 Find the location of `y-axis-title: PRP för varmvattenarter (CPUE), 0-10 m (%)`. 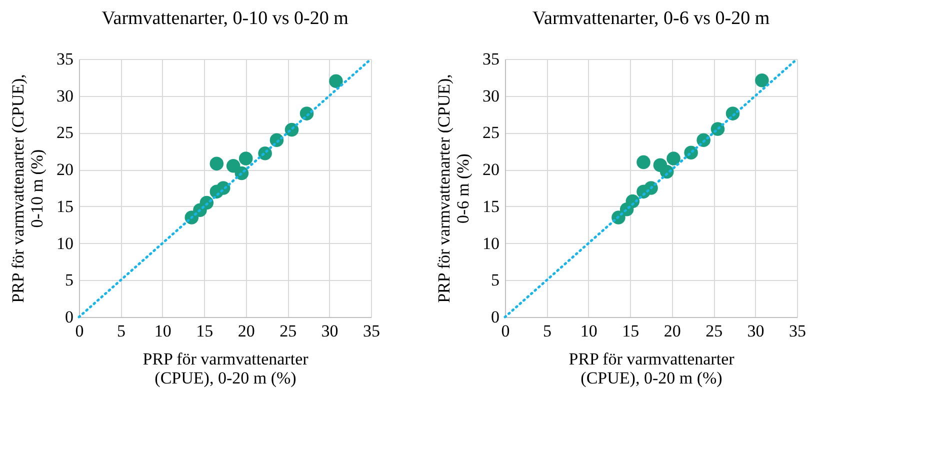

y-axis-title: PRP för varmvattenarter (CPUE), 0-10 m (%) is located at coordinates (27, 188).